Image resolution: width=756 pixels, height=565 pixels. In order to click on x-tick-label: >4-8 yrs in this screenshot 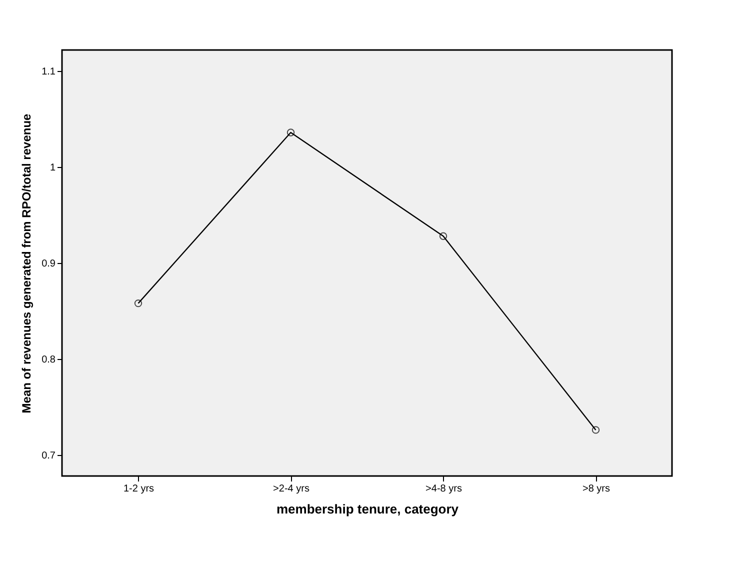, I will do `click(444, 489)`.